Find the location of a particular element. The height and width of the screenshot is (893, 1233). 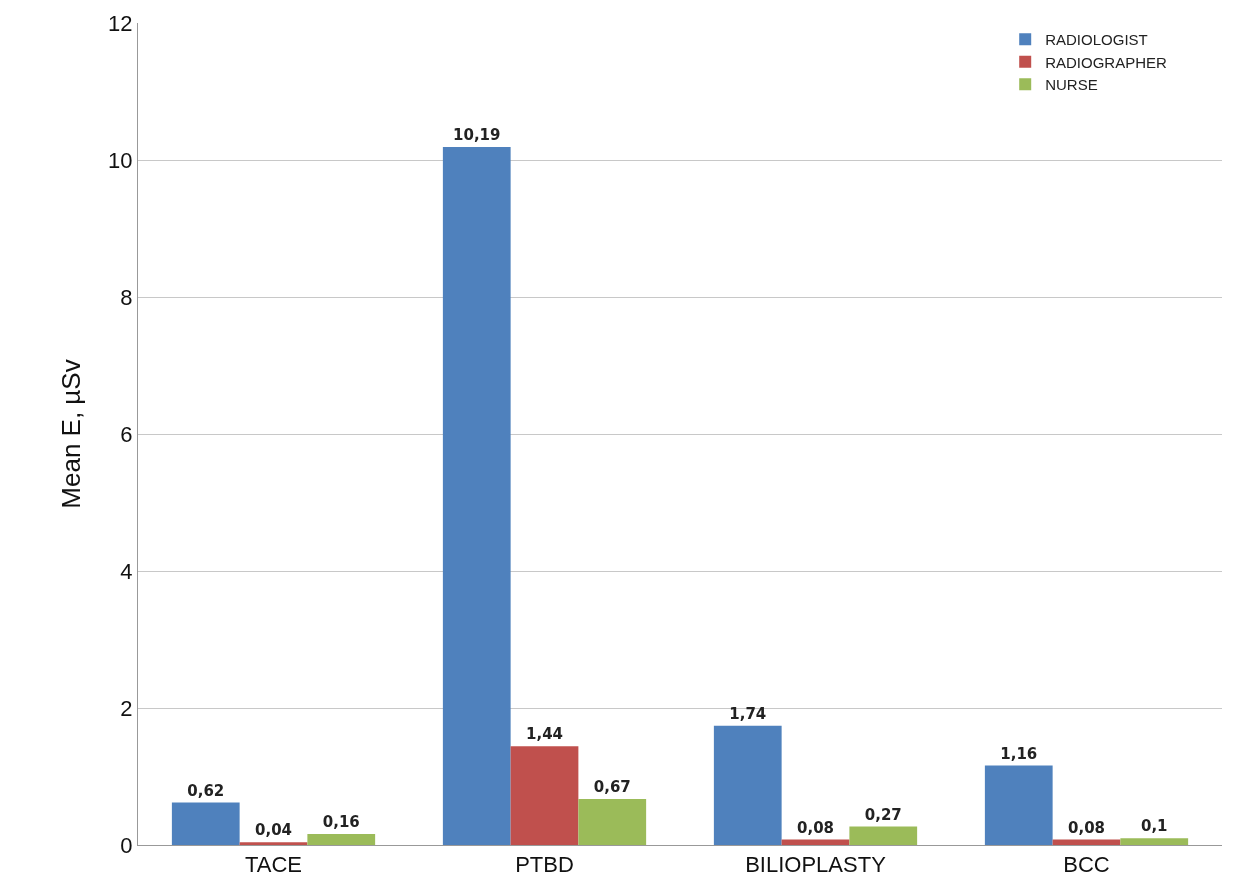

y-tick-label: 10 is located at coordinates (120, 160).